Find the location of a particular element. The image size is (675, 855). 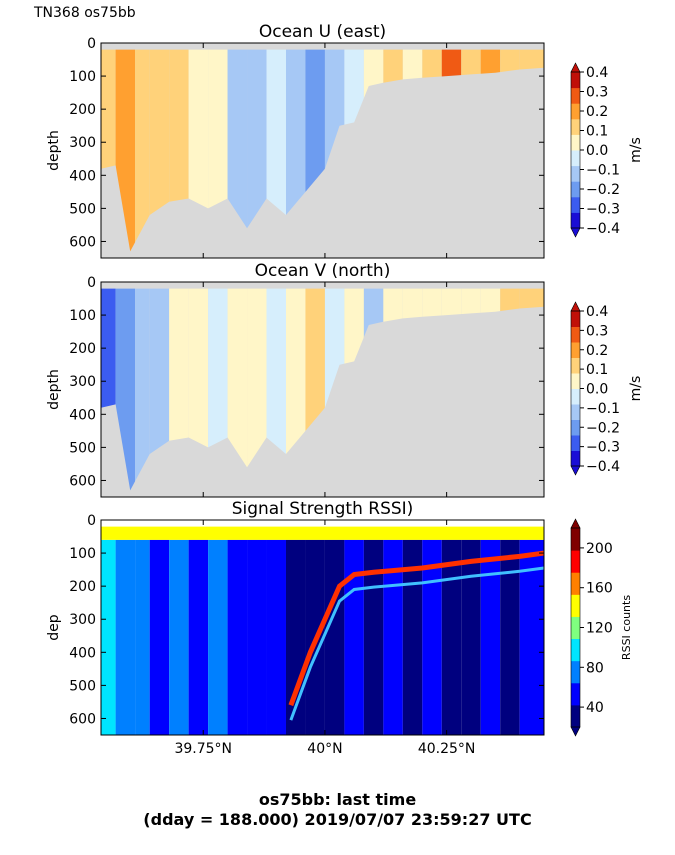

panel-title: Signal Strength RSSI) is located at coordinates (323, 509).